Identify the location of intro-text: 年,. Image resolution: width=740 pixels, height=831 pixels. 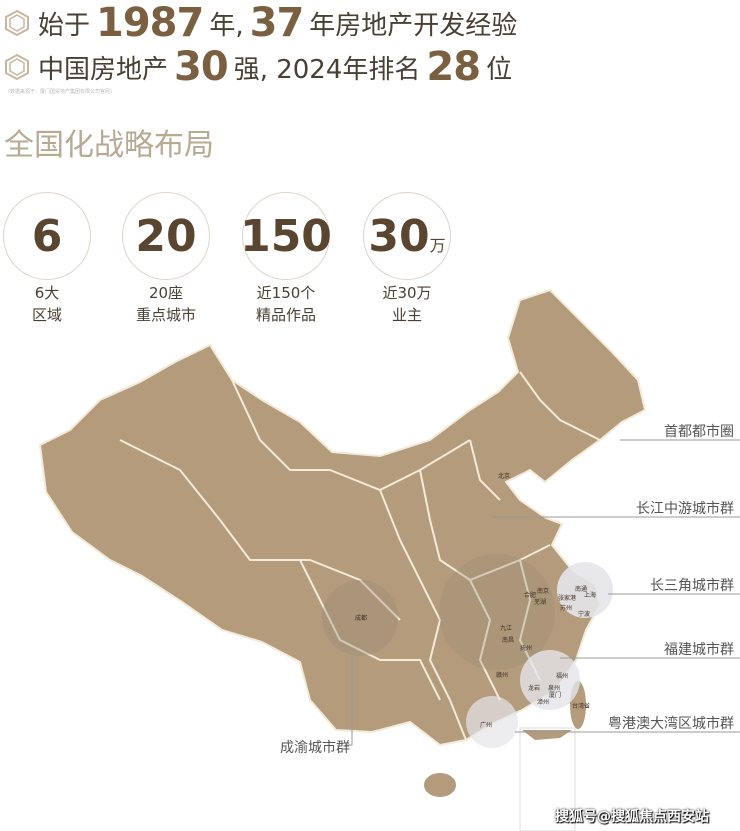
(226, 25).